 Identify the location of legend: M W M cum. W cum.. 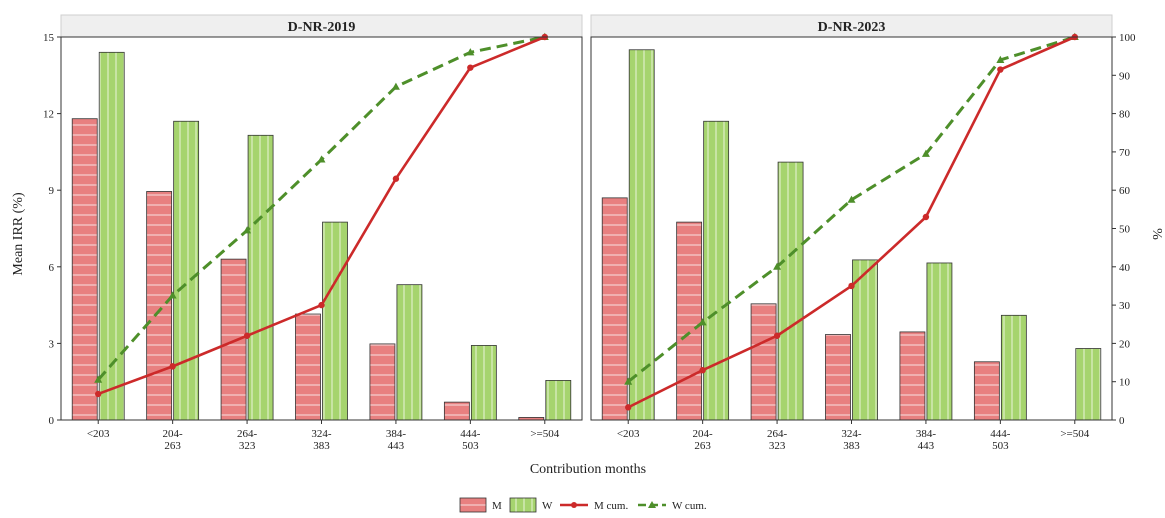
(583, 505).